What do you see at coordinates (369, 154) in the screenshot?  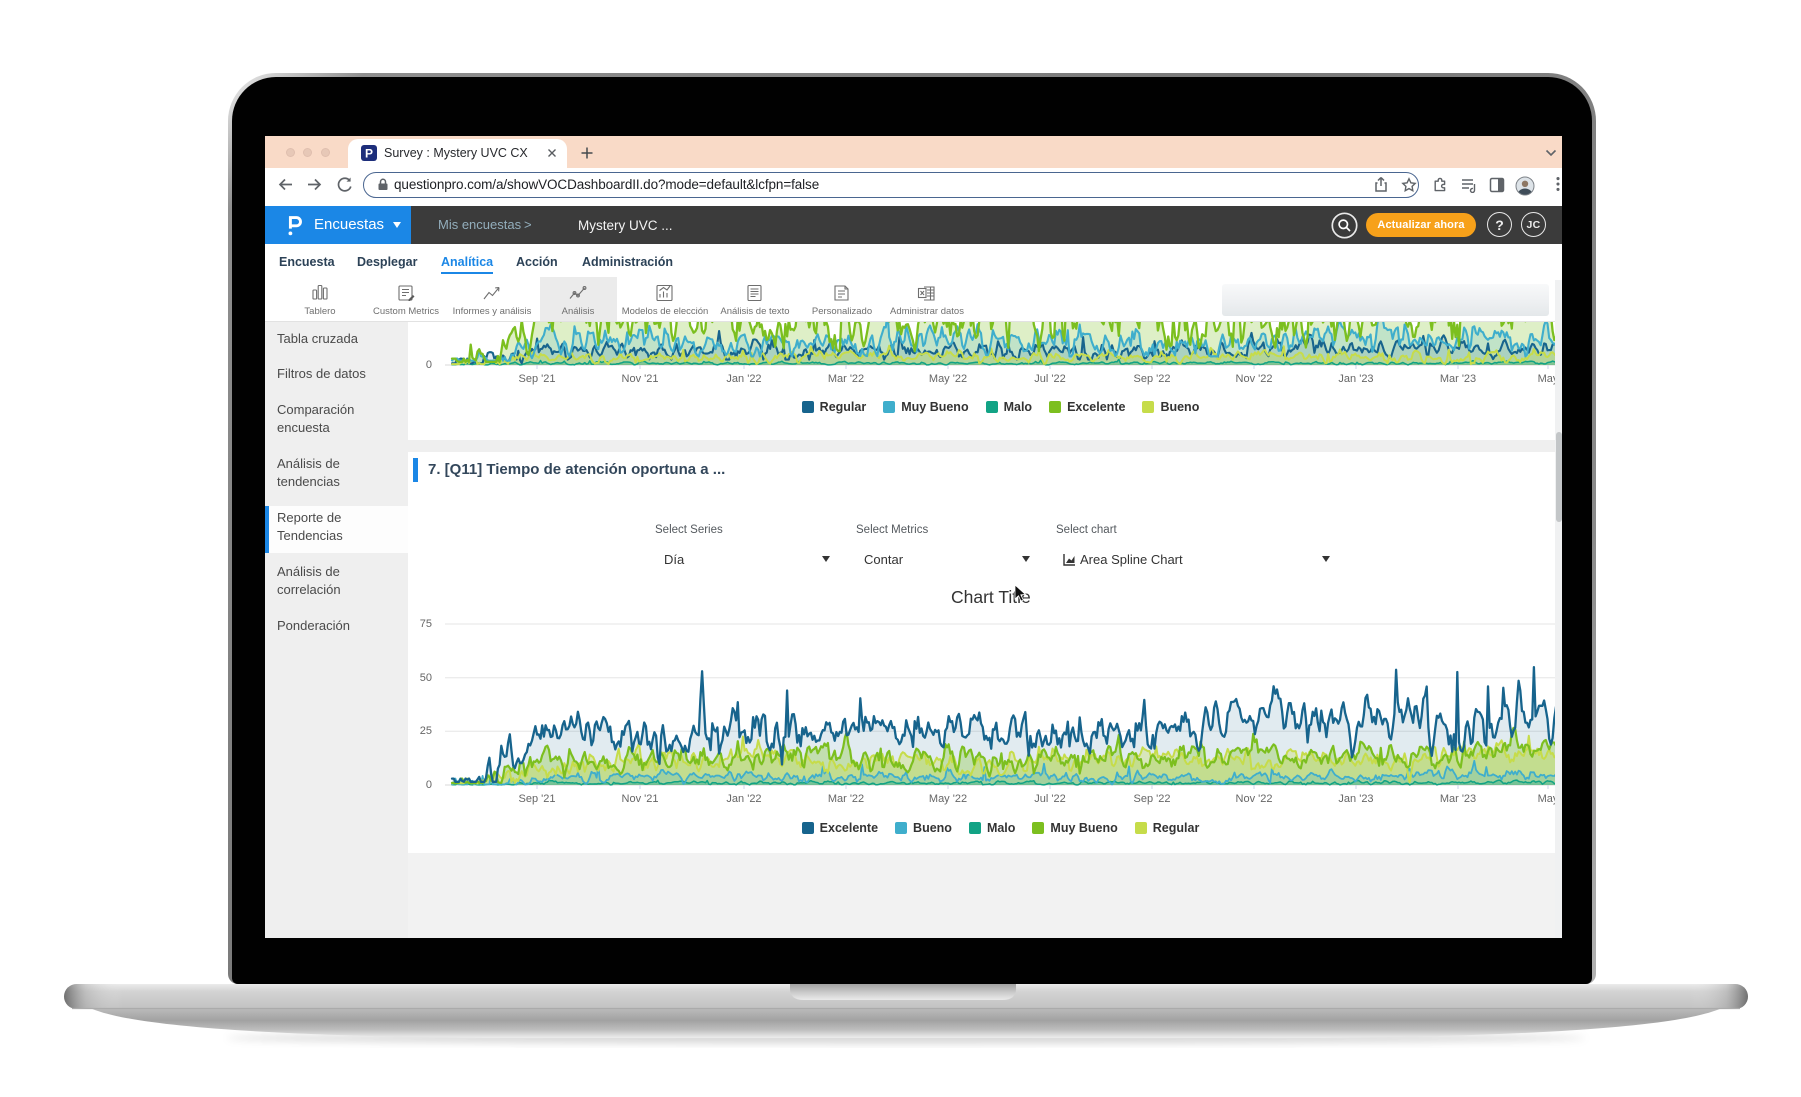 I see `svg-text: P` at bounding box center [369, 154].